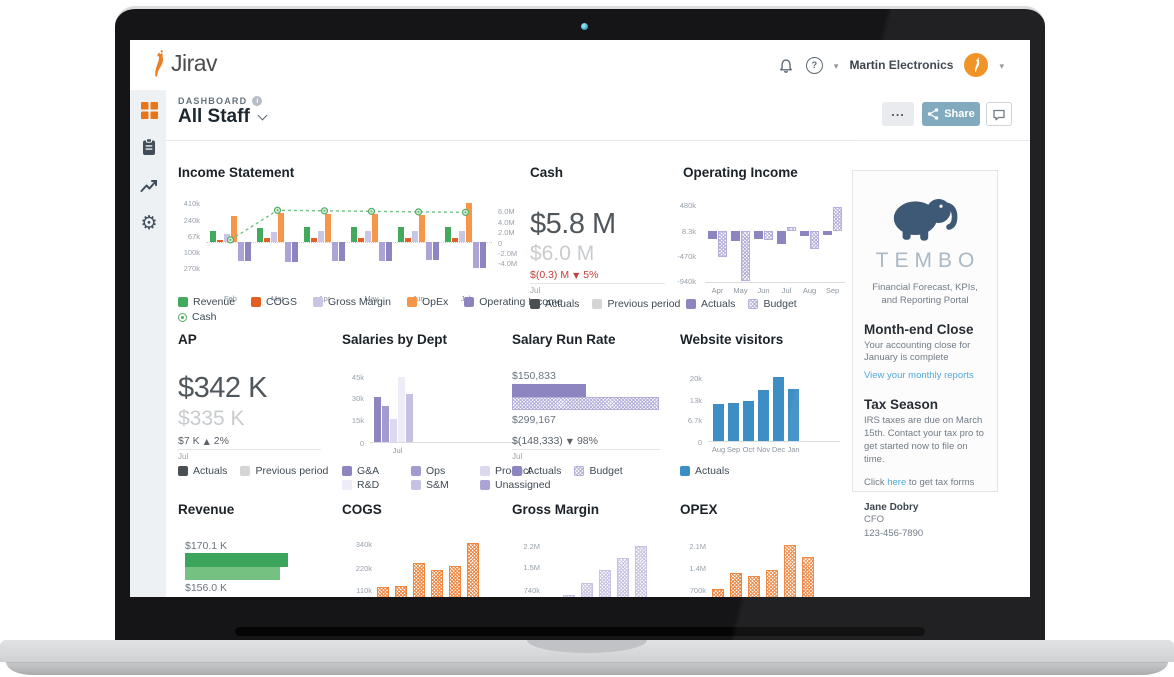  What do you see at coordinates (363, 544) in the screenshot?
I see `y-tick-label: 340k` at bounding box center [363, 544].